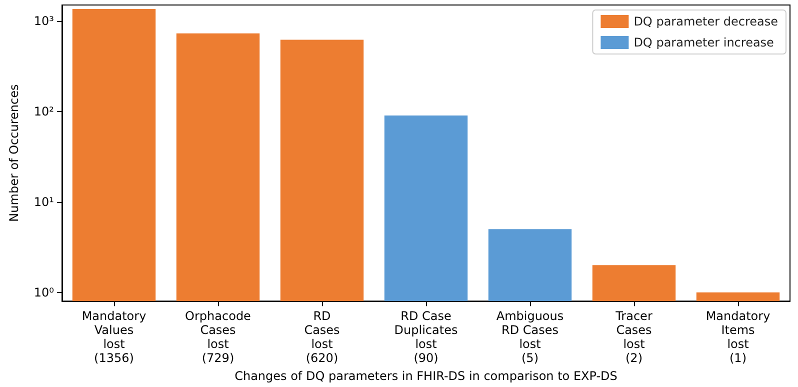 This screenshot has height=387, width=798. What do you see at coordinates (14, 153) in the screenshot?
I see `y-axis-title: Number of Occurences` at bounding box center [14, 153].